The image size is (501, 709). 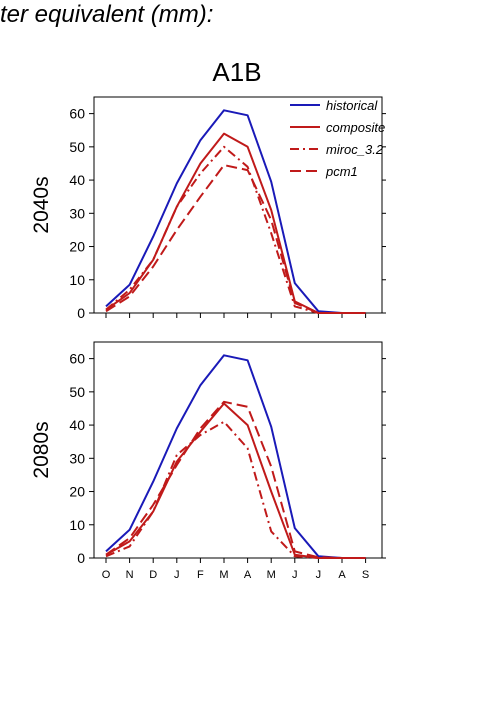 I want to click on legend-label: miroc_3.2, so click(x=355, y=149).